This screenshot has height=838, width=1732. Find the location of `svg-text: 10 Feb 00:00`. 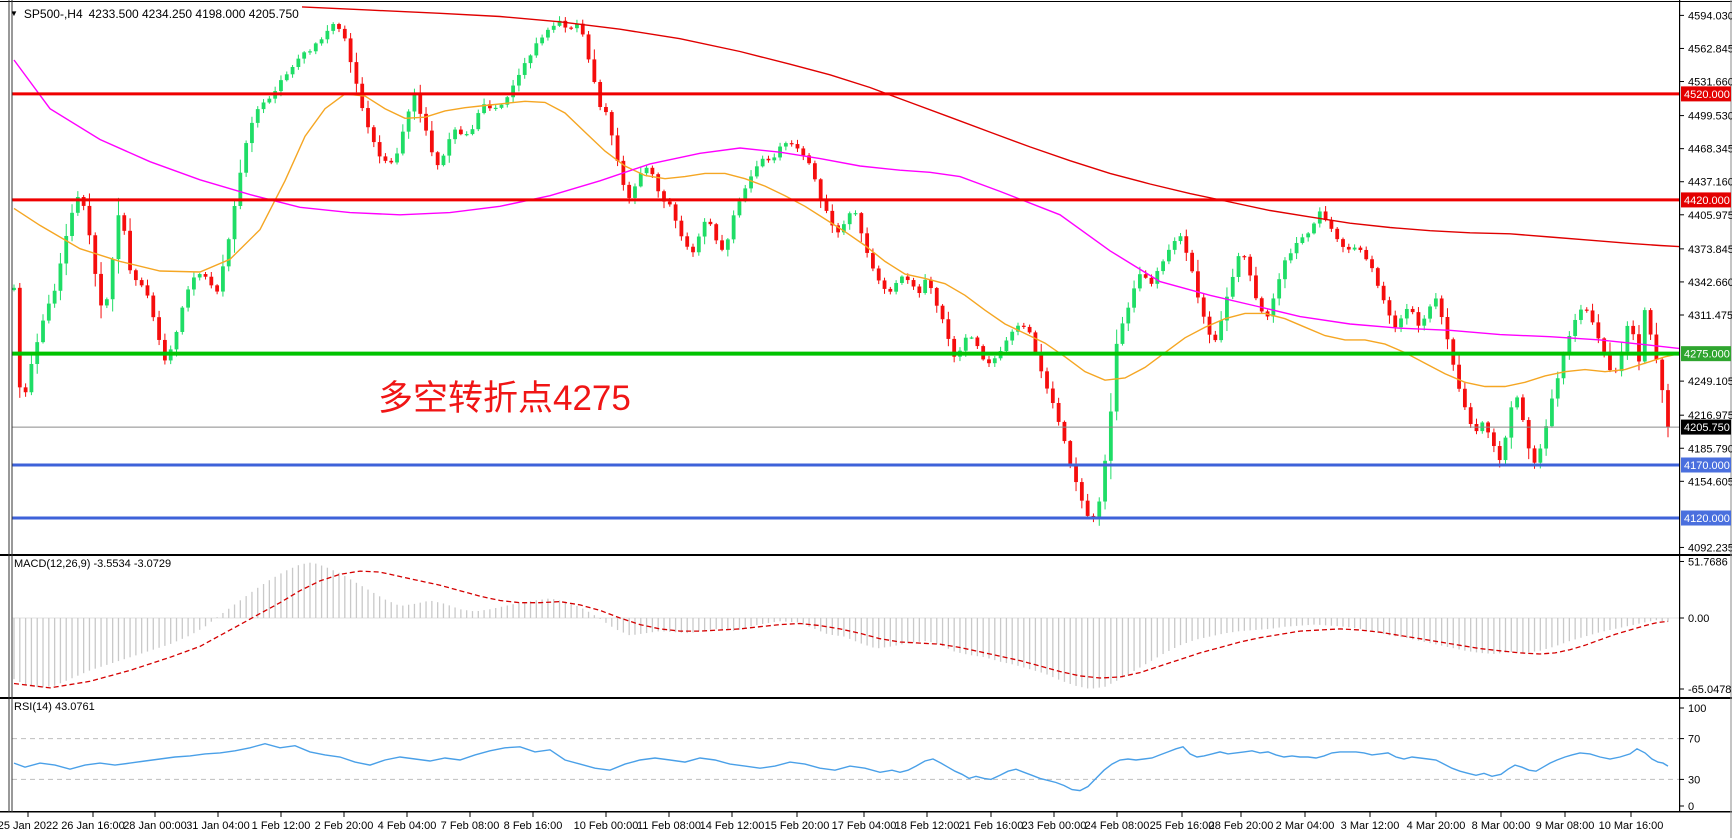

svg-text: 10 Feb 00:00 is located at coordinates (606, 826).